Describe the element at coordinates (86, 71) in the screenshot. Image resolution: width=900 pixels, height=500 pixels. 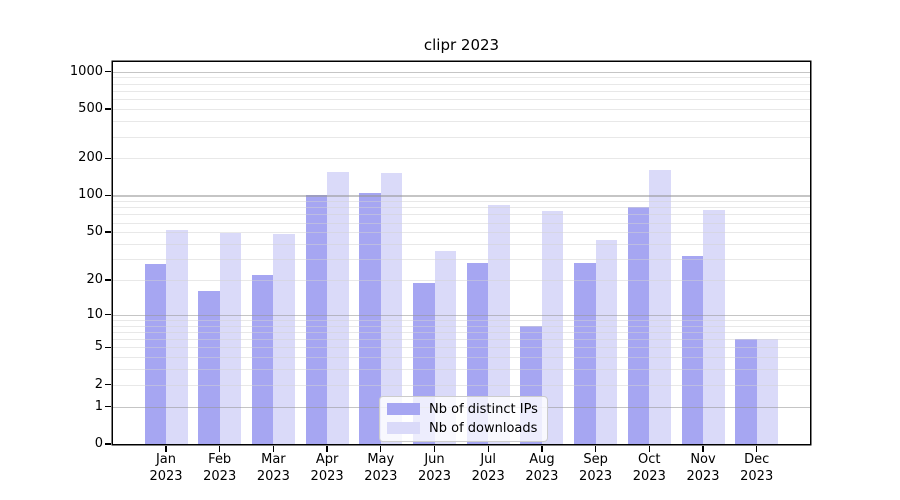
I see `y-tick-label-1000: 1000` at that location.